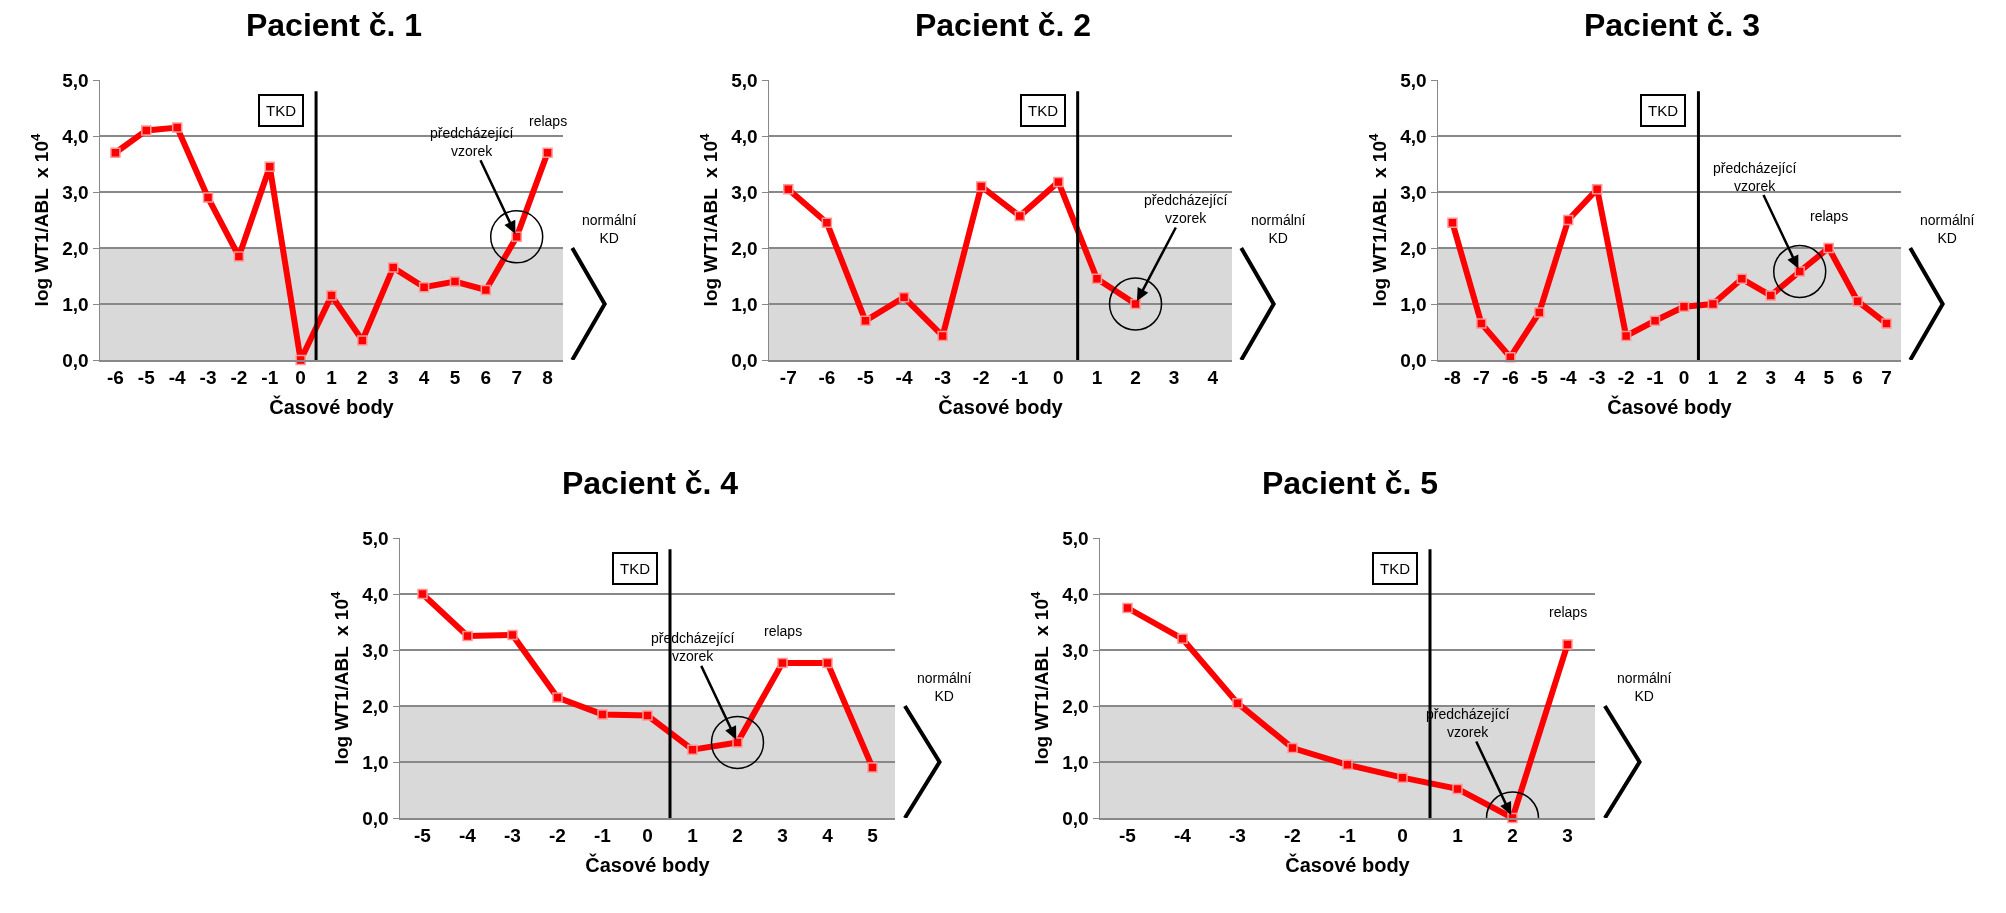  I want to click on y-tick-label: 5,0, so click(1413, 80).